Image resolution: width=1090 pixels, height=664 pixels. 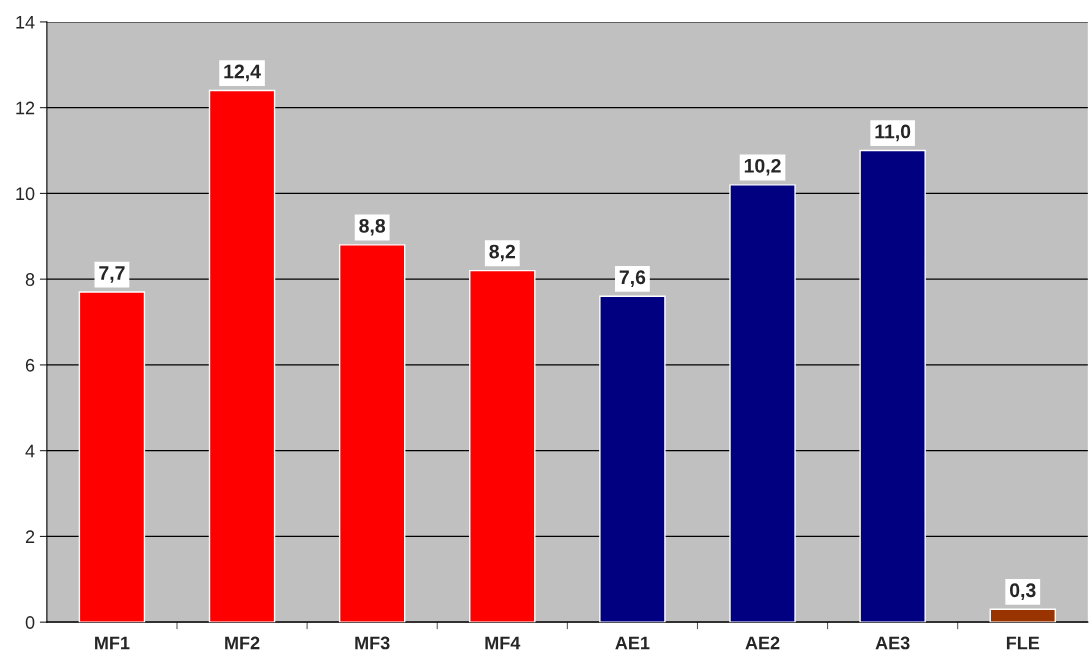 I want to click on data-label: 8,2, so click(x=502, y=253).